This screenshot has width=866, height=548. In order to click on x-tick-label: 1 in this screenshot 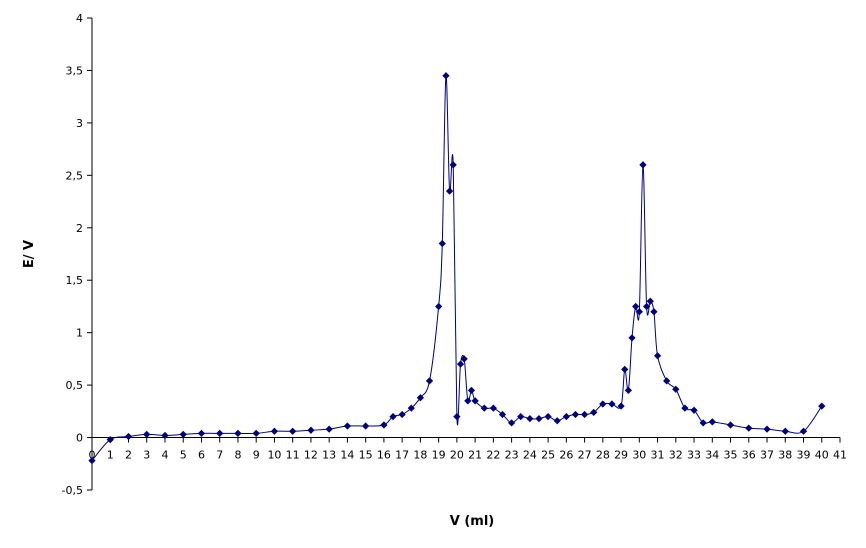, I will do `click(110, 455)`.